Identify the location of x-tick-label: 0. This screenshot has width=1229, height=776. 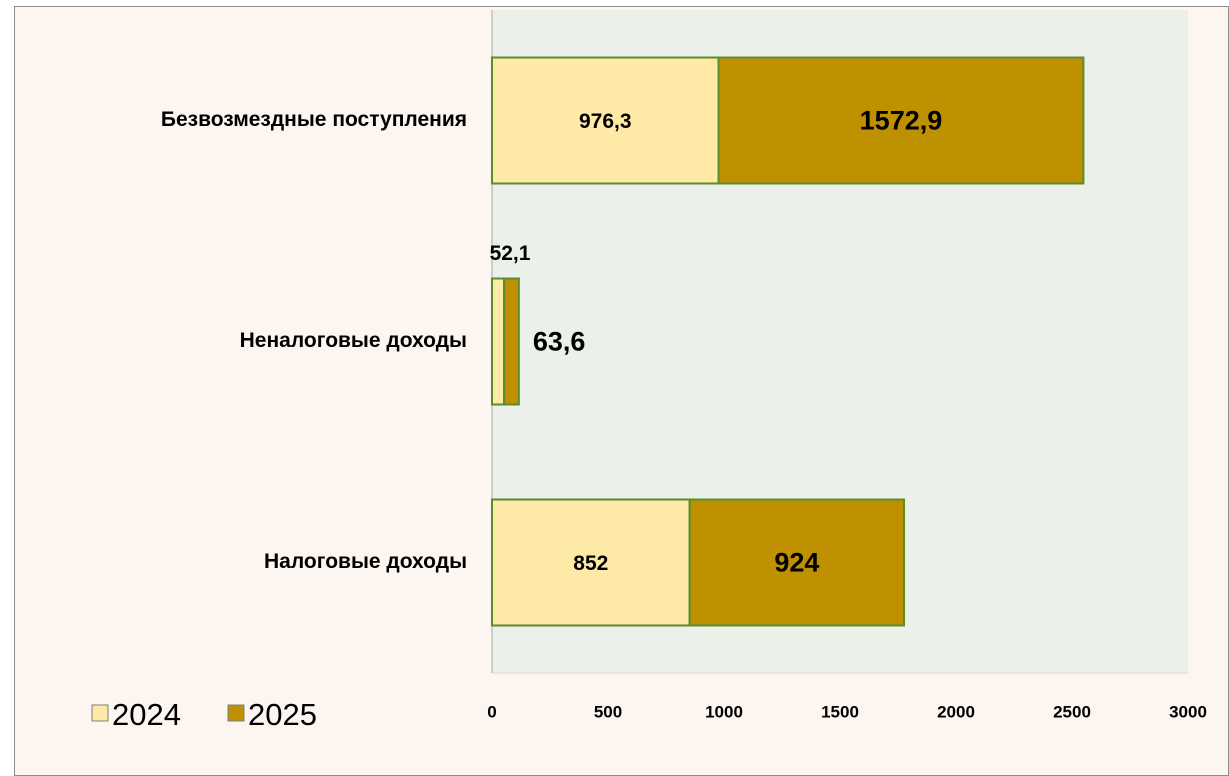
(491, 711).